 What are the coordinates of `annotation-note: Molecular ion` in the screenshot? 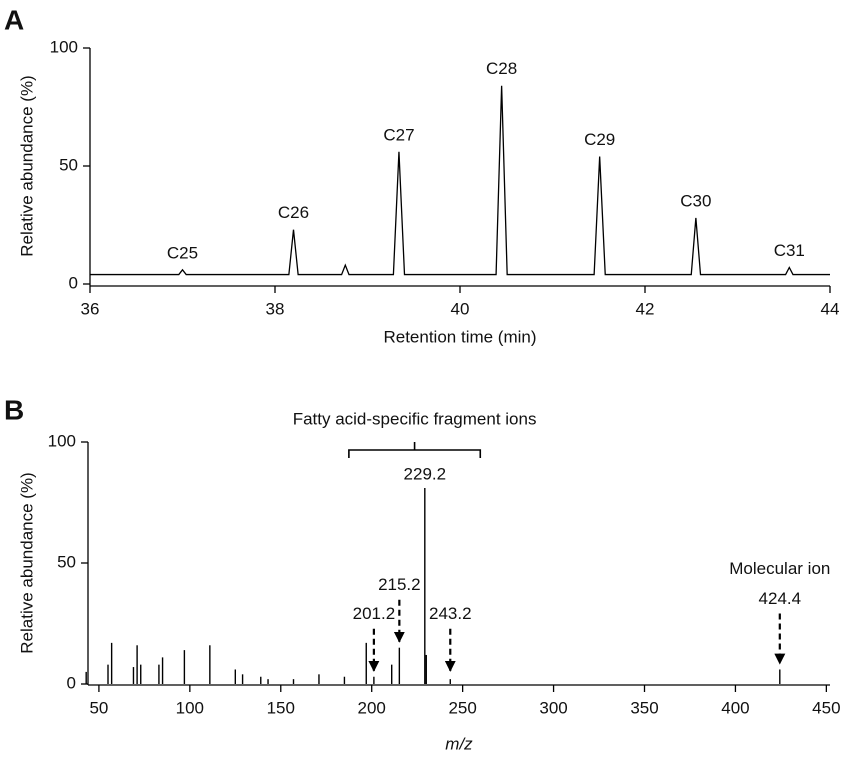 It's located at (779, 568).